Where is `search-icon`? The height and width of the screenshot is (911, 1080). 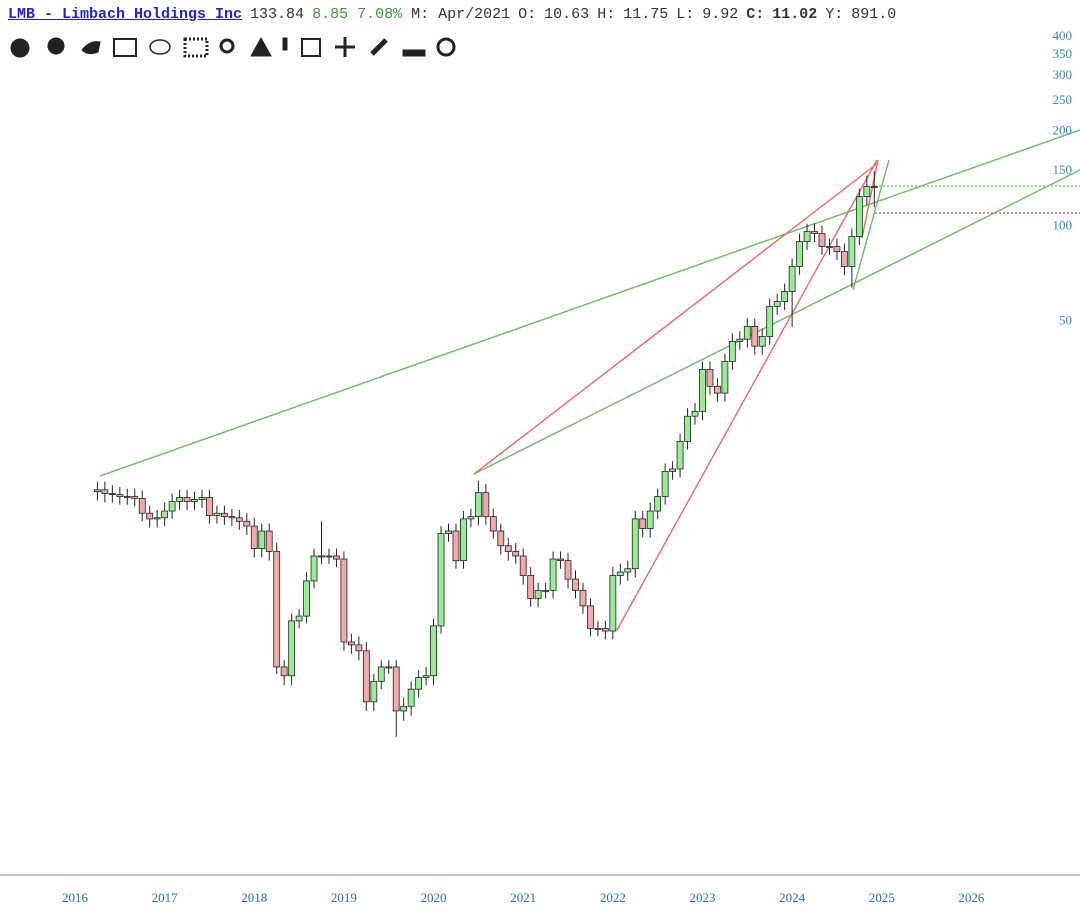
search-icon is located at coordinates (227, 46).